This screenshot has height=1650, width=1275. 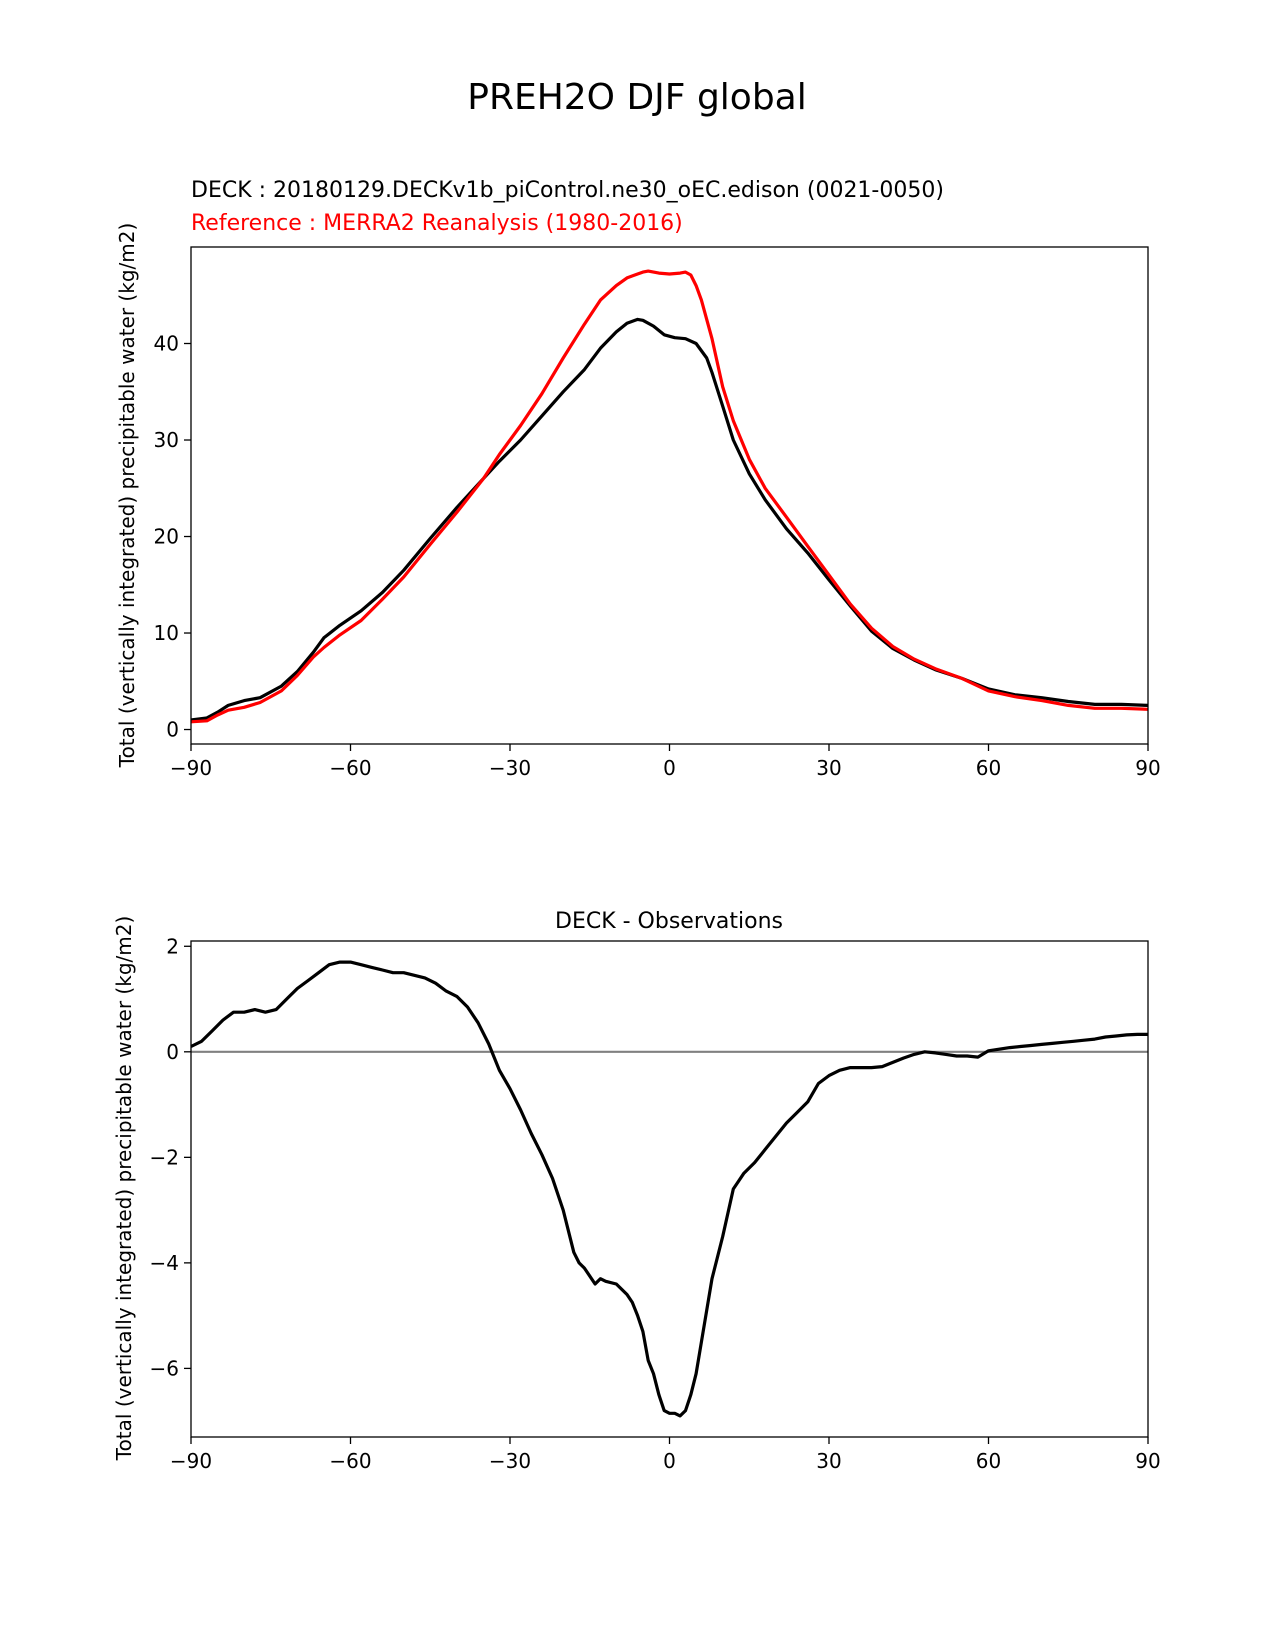 I want to click on panel1-x-tick-label: 60, so click(x=988, y=768).